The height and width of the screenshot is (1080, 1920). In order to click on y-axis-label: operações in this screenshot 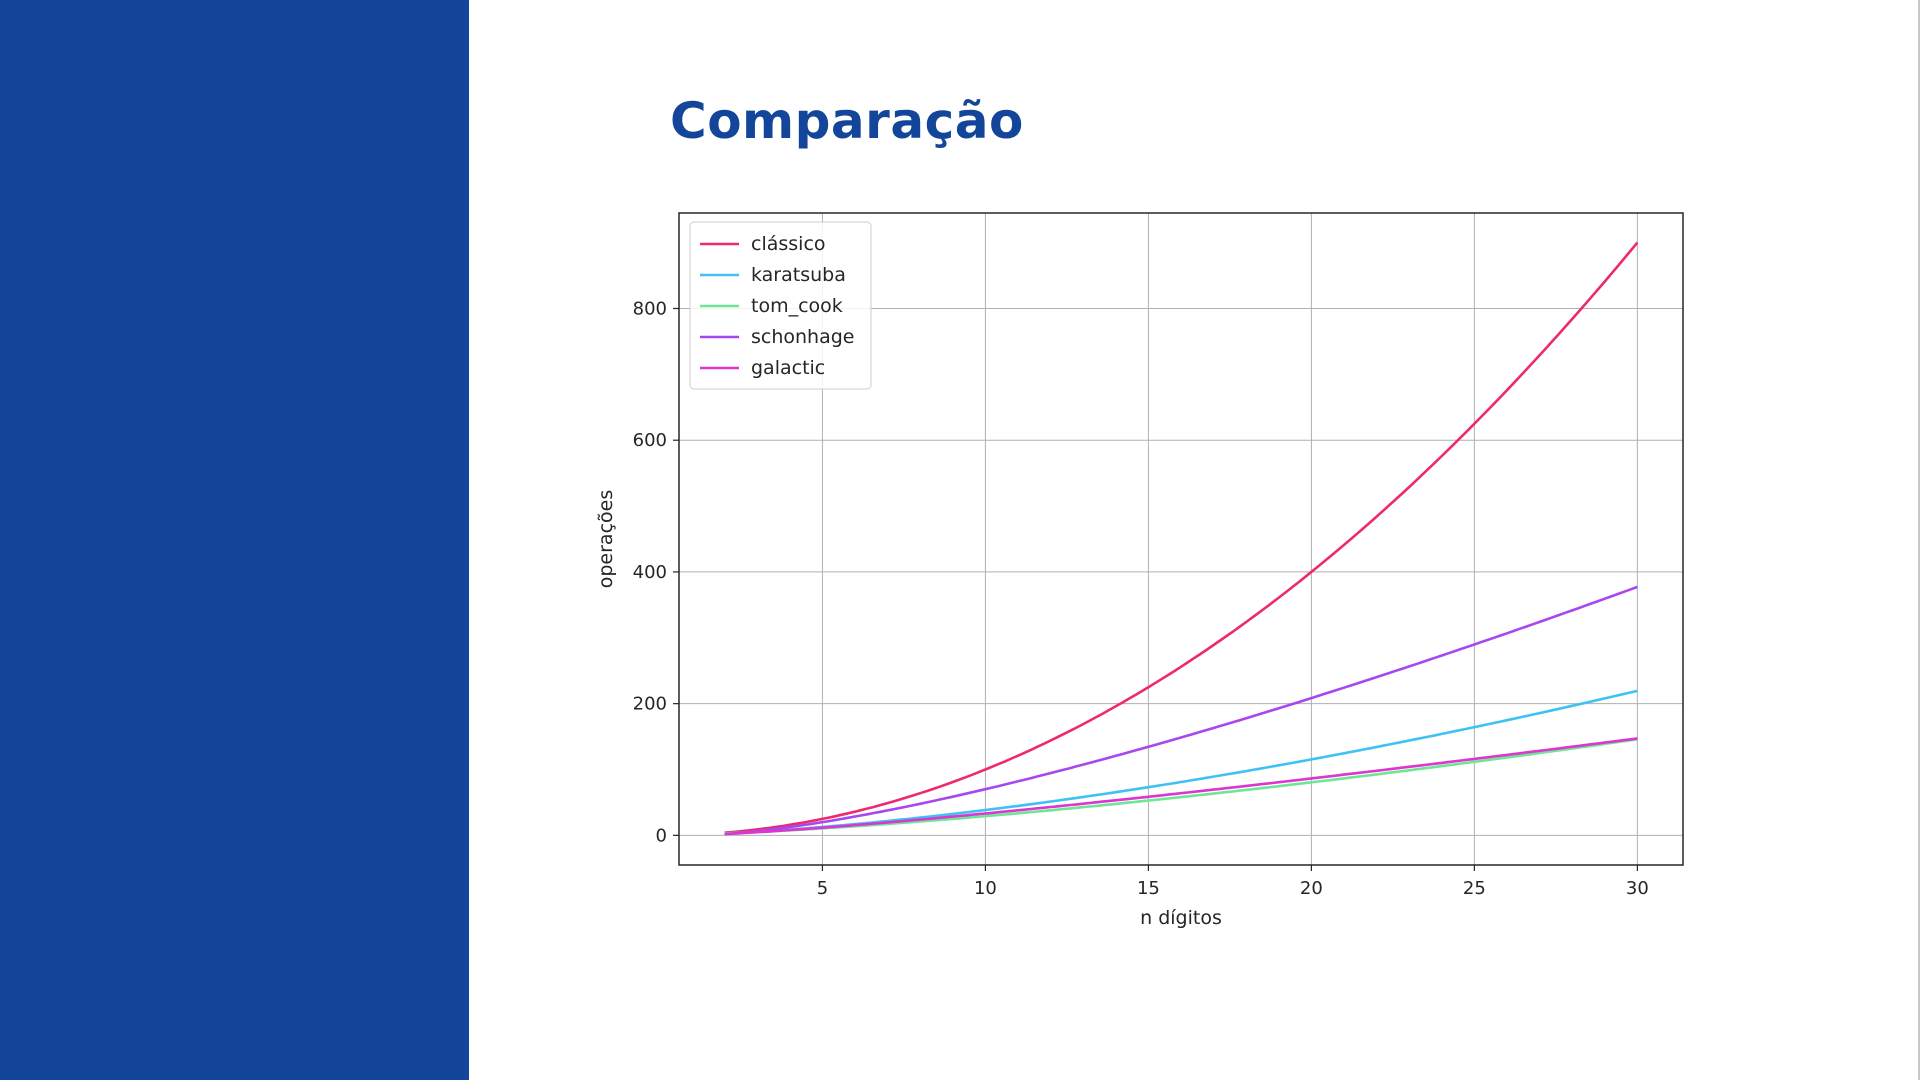, I will do `click(606, 539)`.